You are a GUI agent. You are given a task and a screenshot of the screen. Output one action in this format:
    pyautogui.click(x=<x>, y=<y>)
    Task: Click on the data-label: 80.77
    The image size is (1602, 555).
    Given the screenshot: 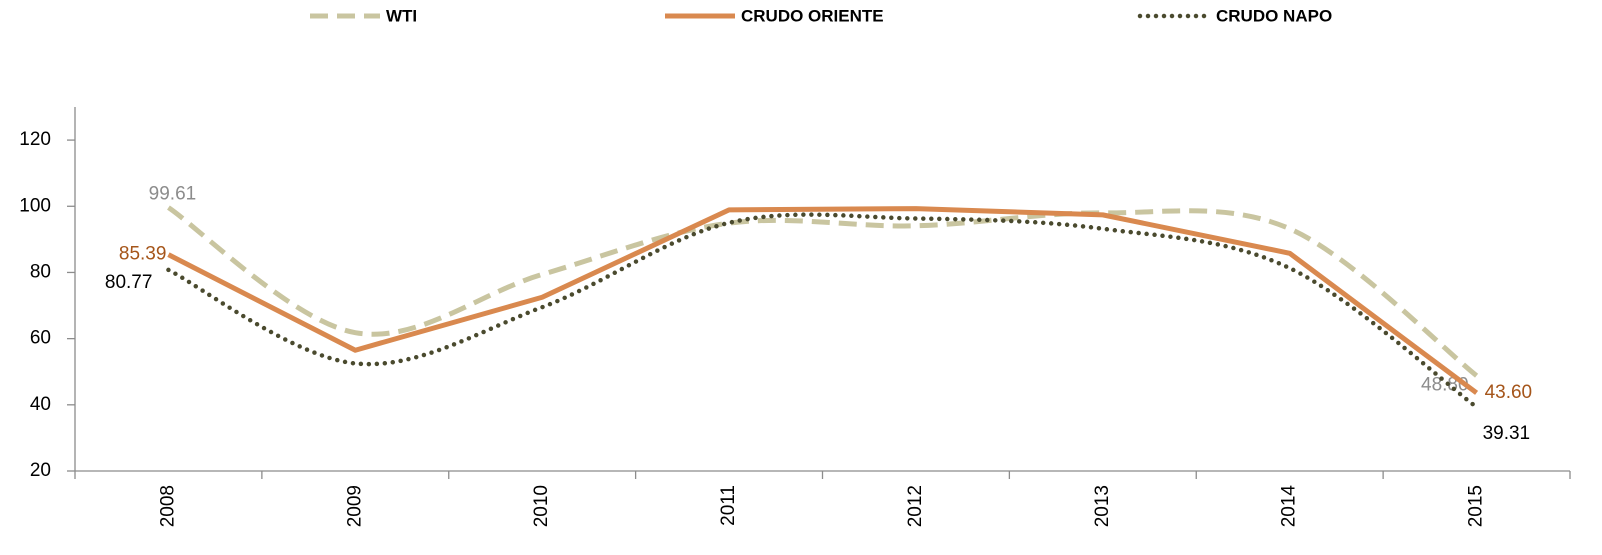 What is the action you would take?
    pyautogui.click(x=129, y=282)
    